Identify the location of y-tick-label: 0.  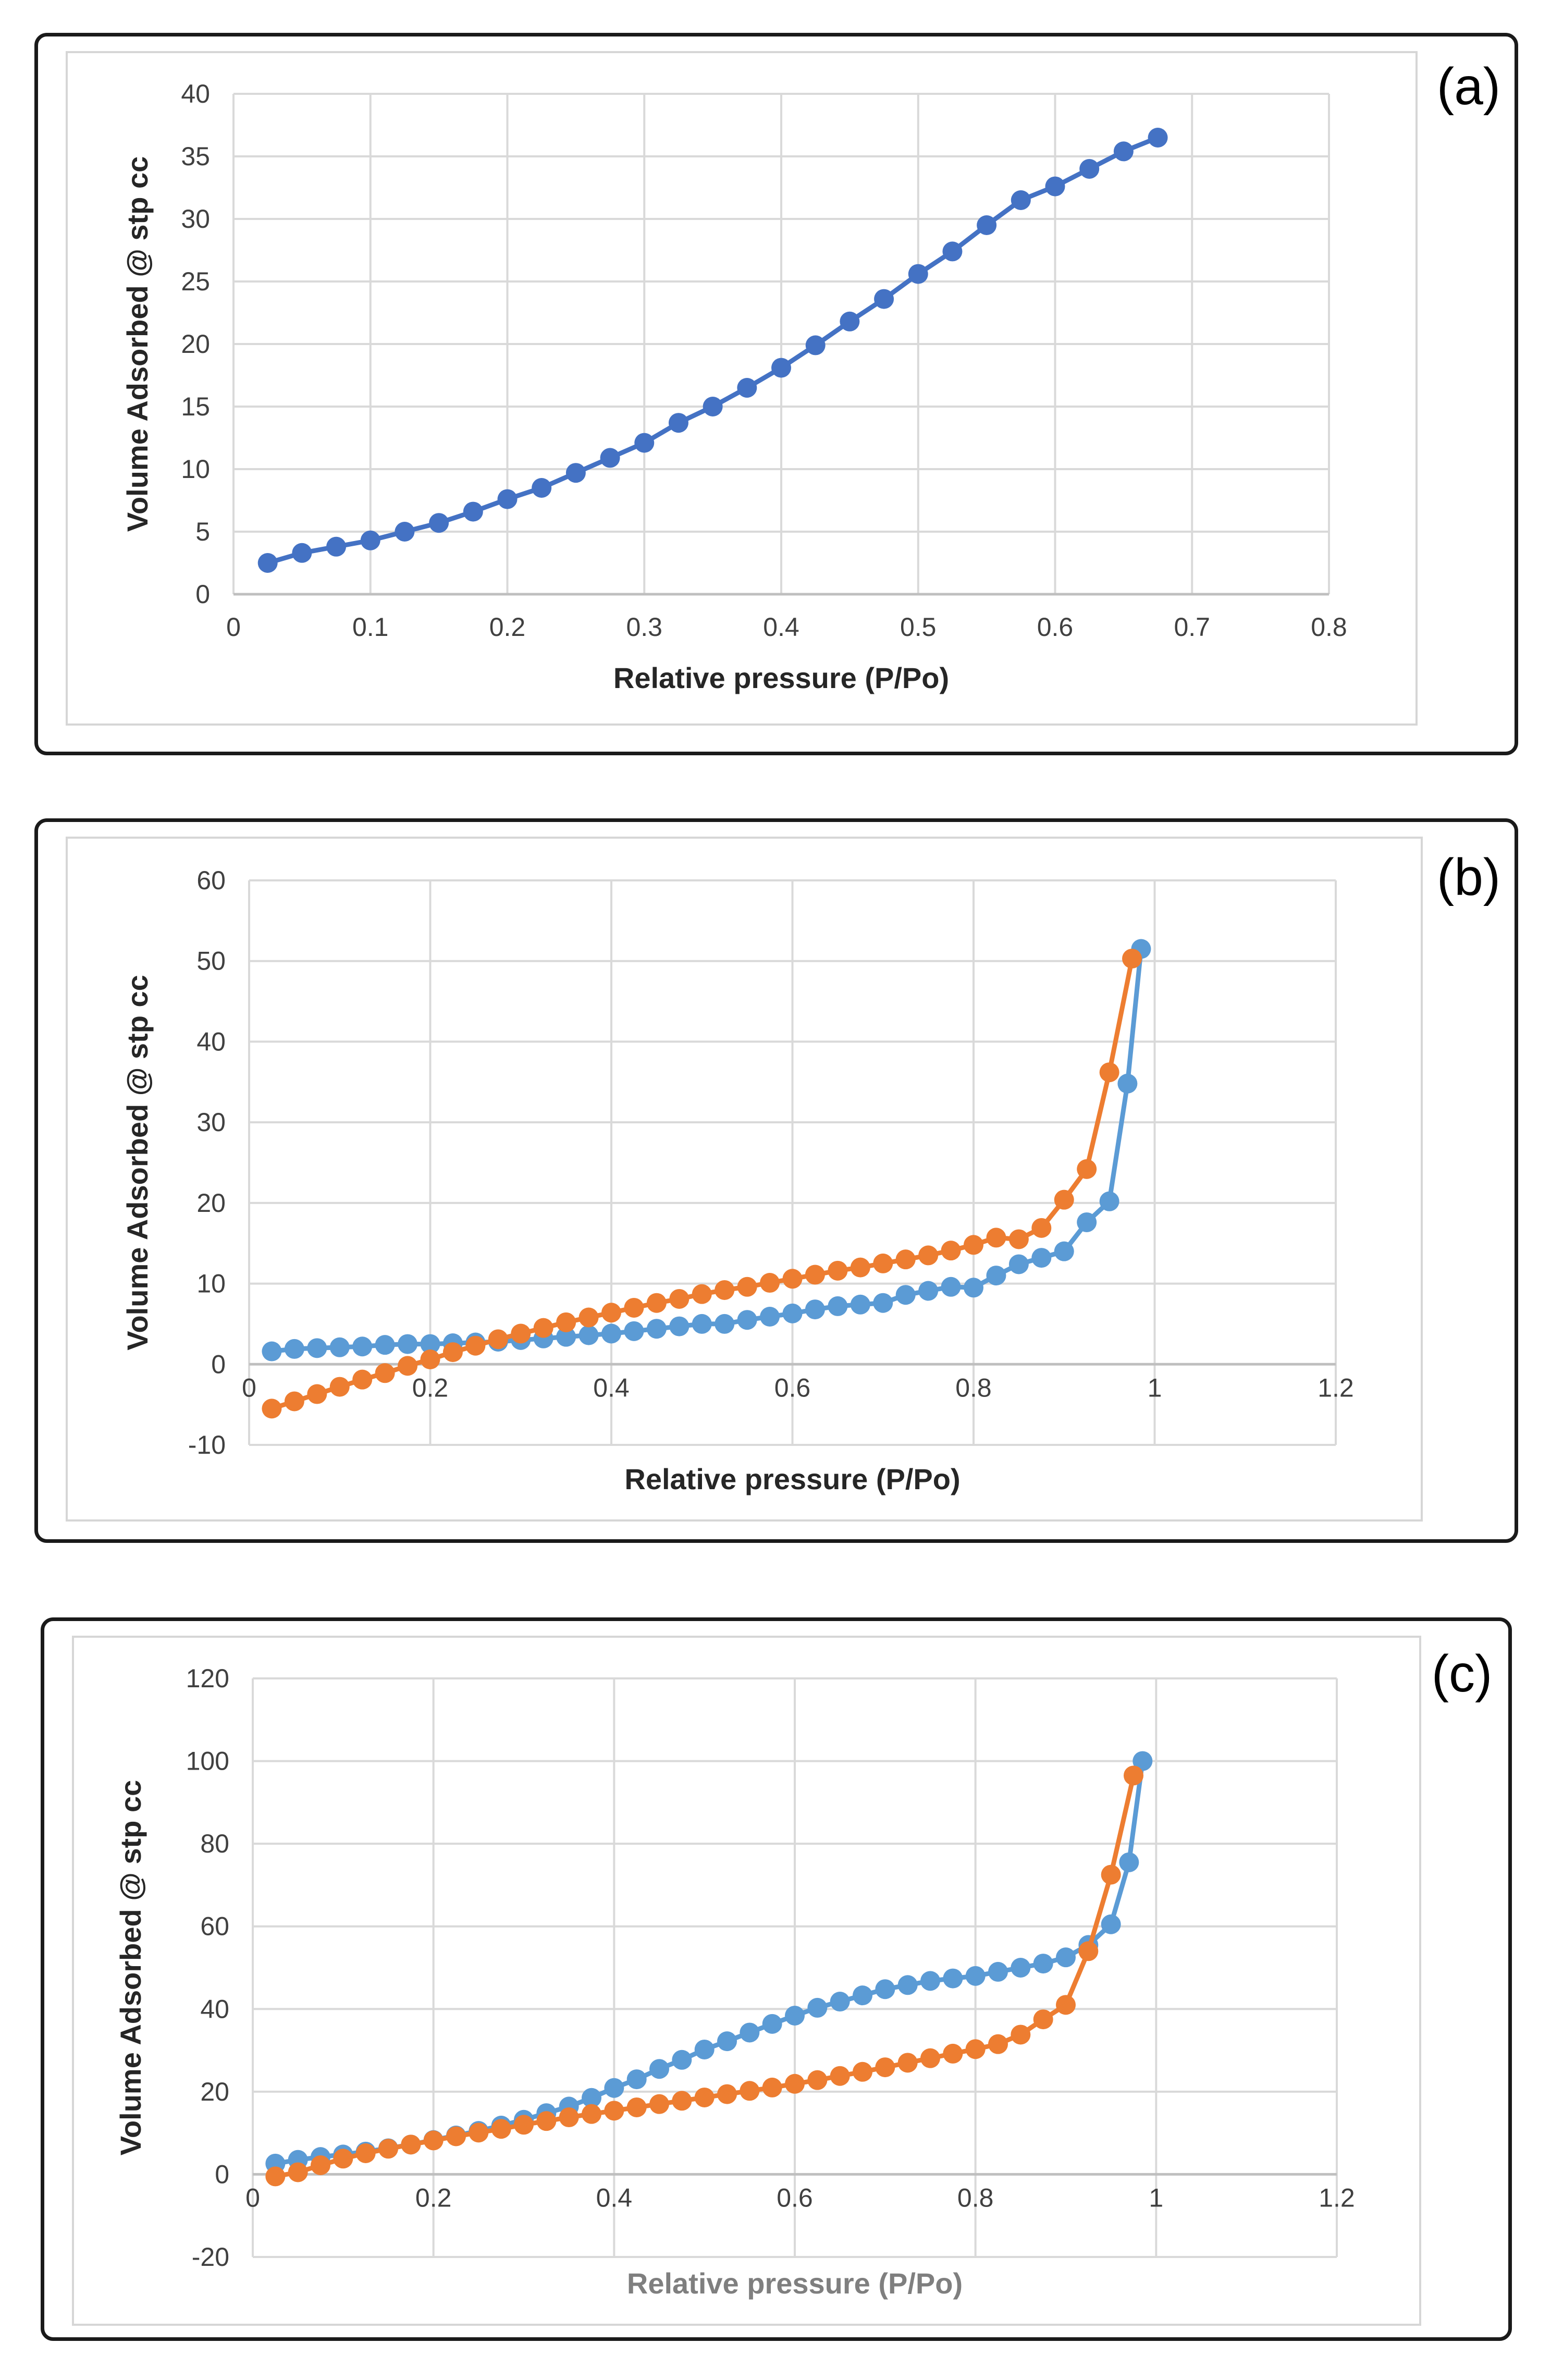
(218, 1364).